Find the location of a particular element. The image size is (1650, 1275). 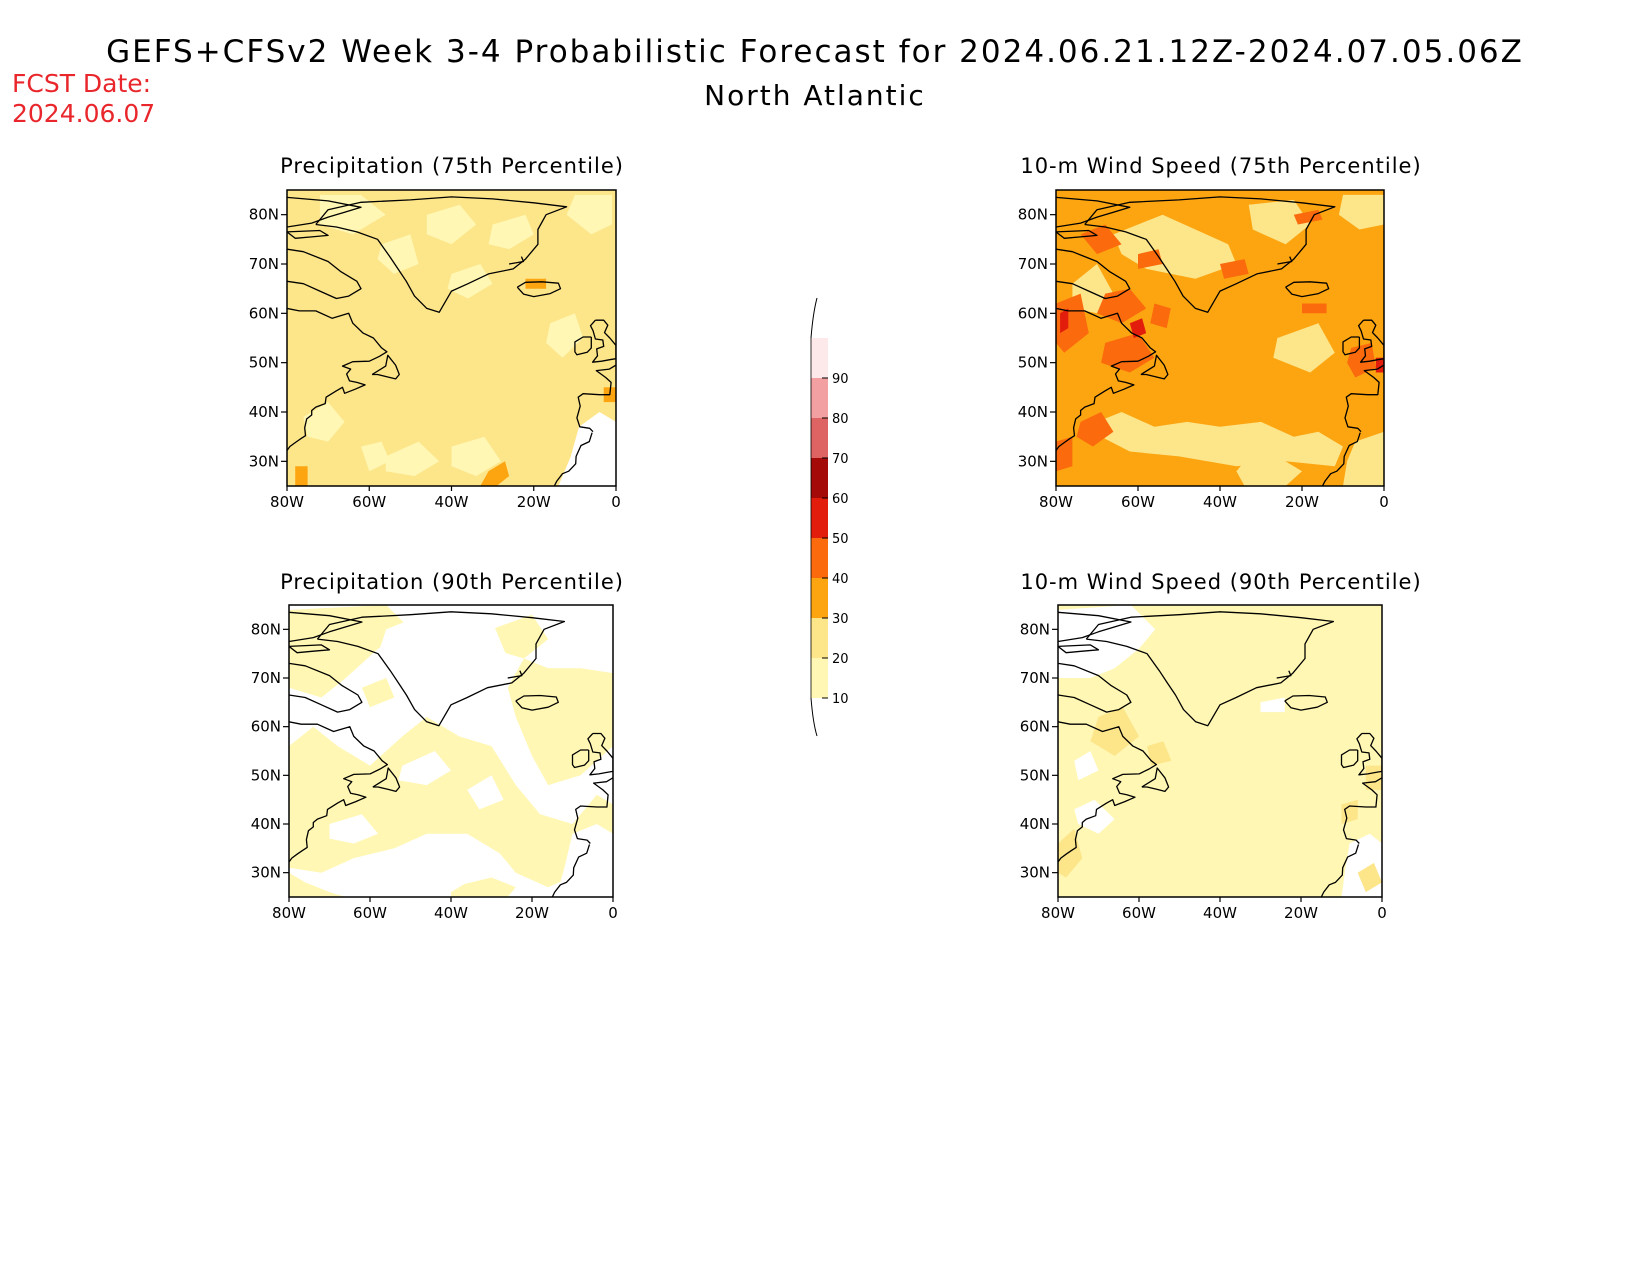

colorbar-label: 60 is located at coordinates (840, 499).